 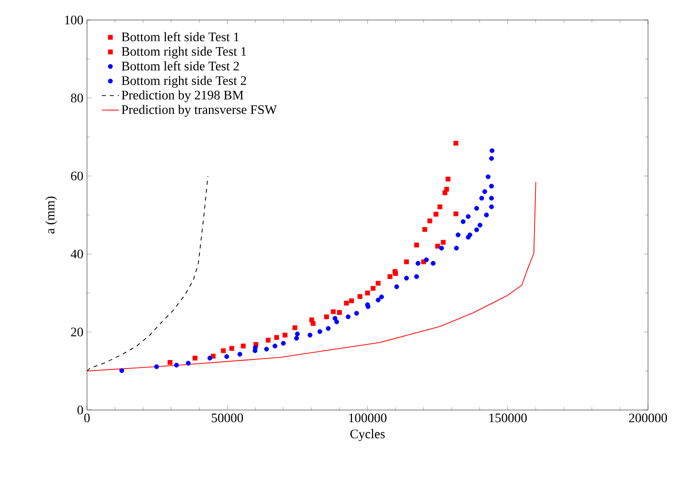 I want to click on legend-label: Bottom right side Test 1, so click(x=184, y=52).